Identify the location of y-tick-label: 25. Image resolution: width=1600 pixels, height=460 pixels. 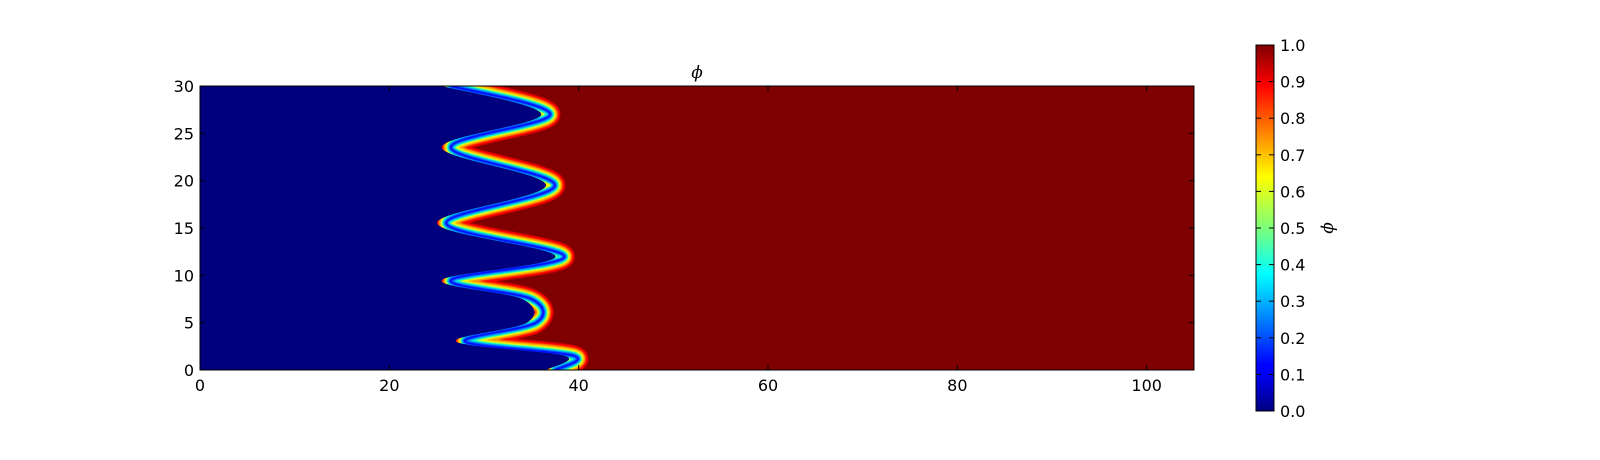
(184, 133).